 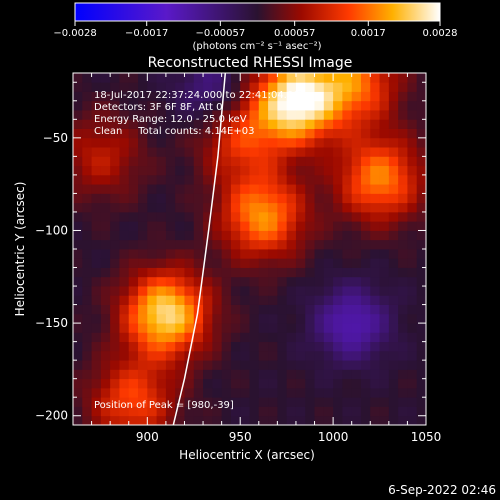 I want to click on annotation-time-range: 18-Jul-2017 22:37:24.000 to 22:41:04.000, so click(x=200, y=95).